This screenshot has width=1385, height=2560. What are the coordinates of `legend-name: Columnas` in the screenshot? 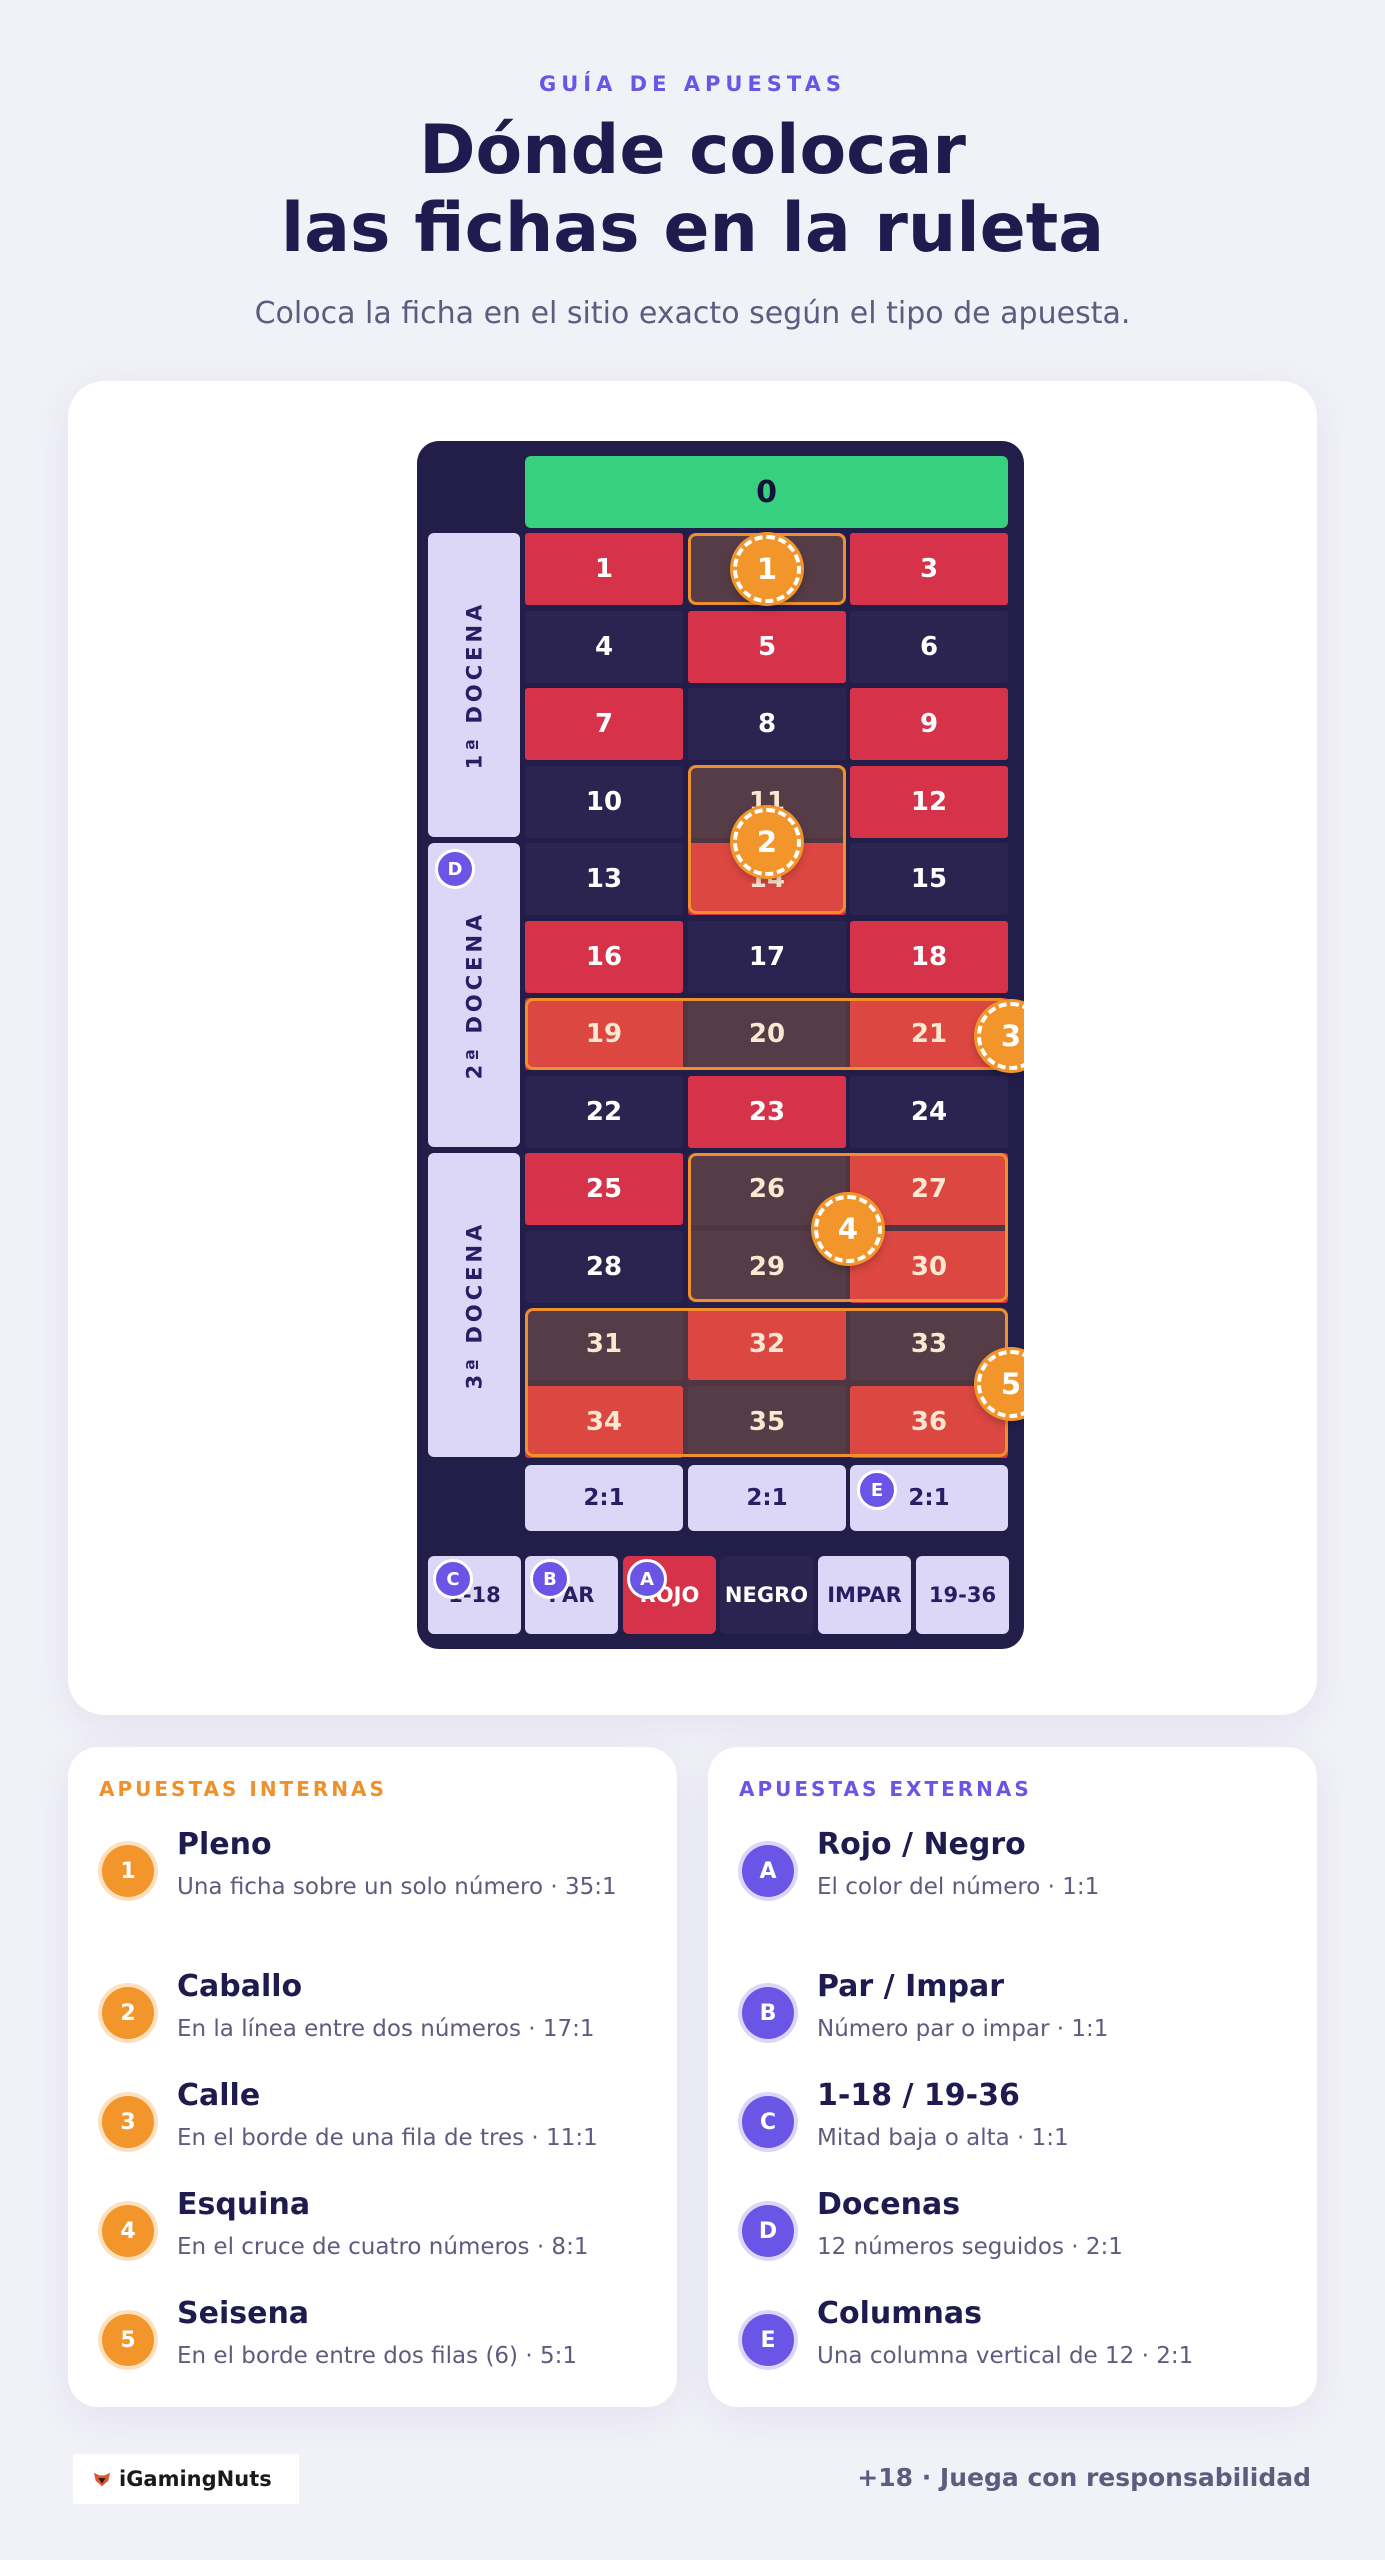 It's located at (899, 2313).